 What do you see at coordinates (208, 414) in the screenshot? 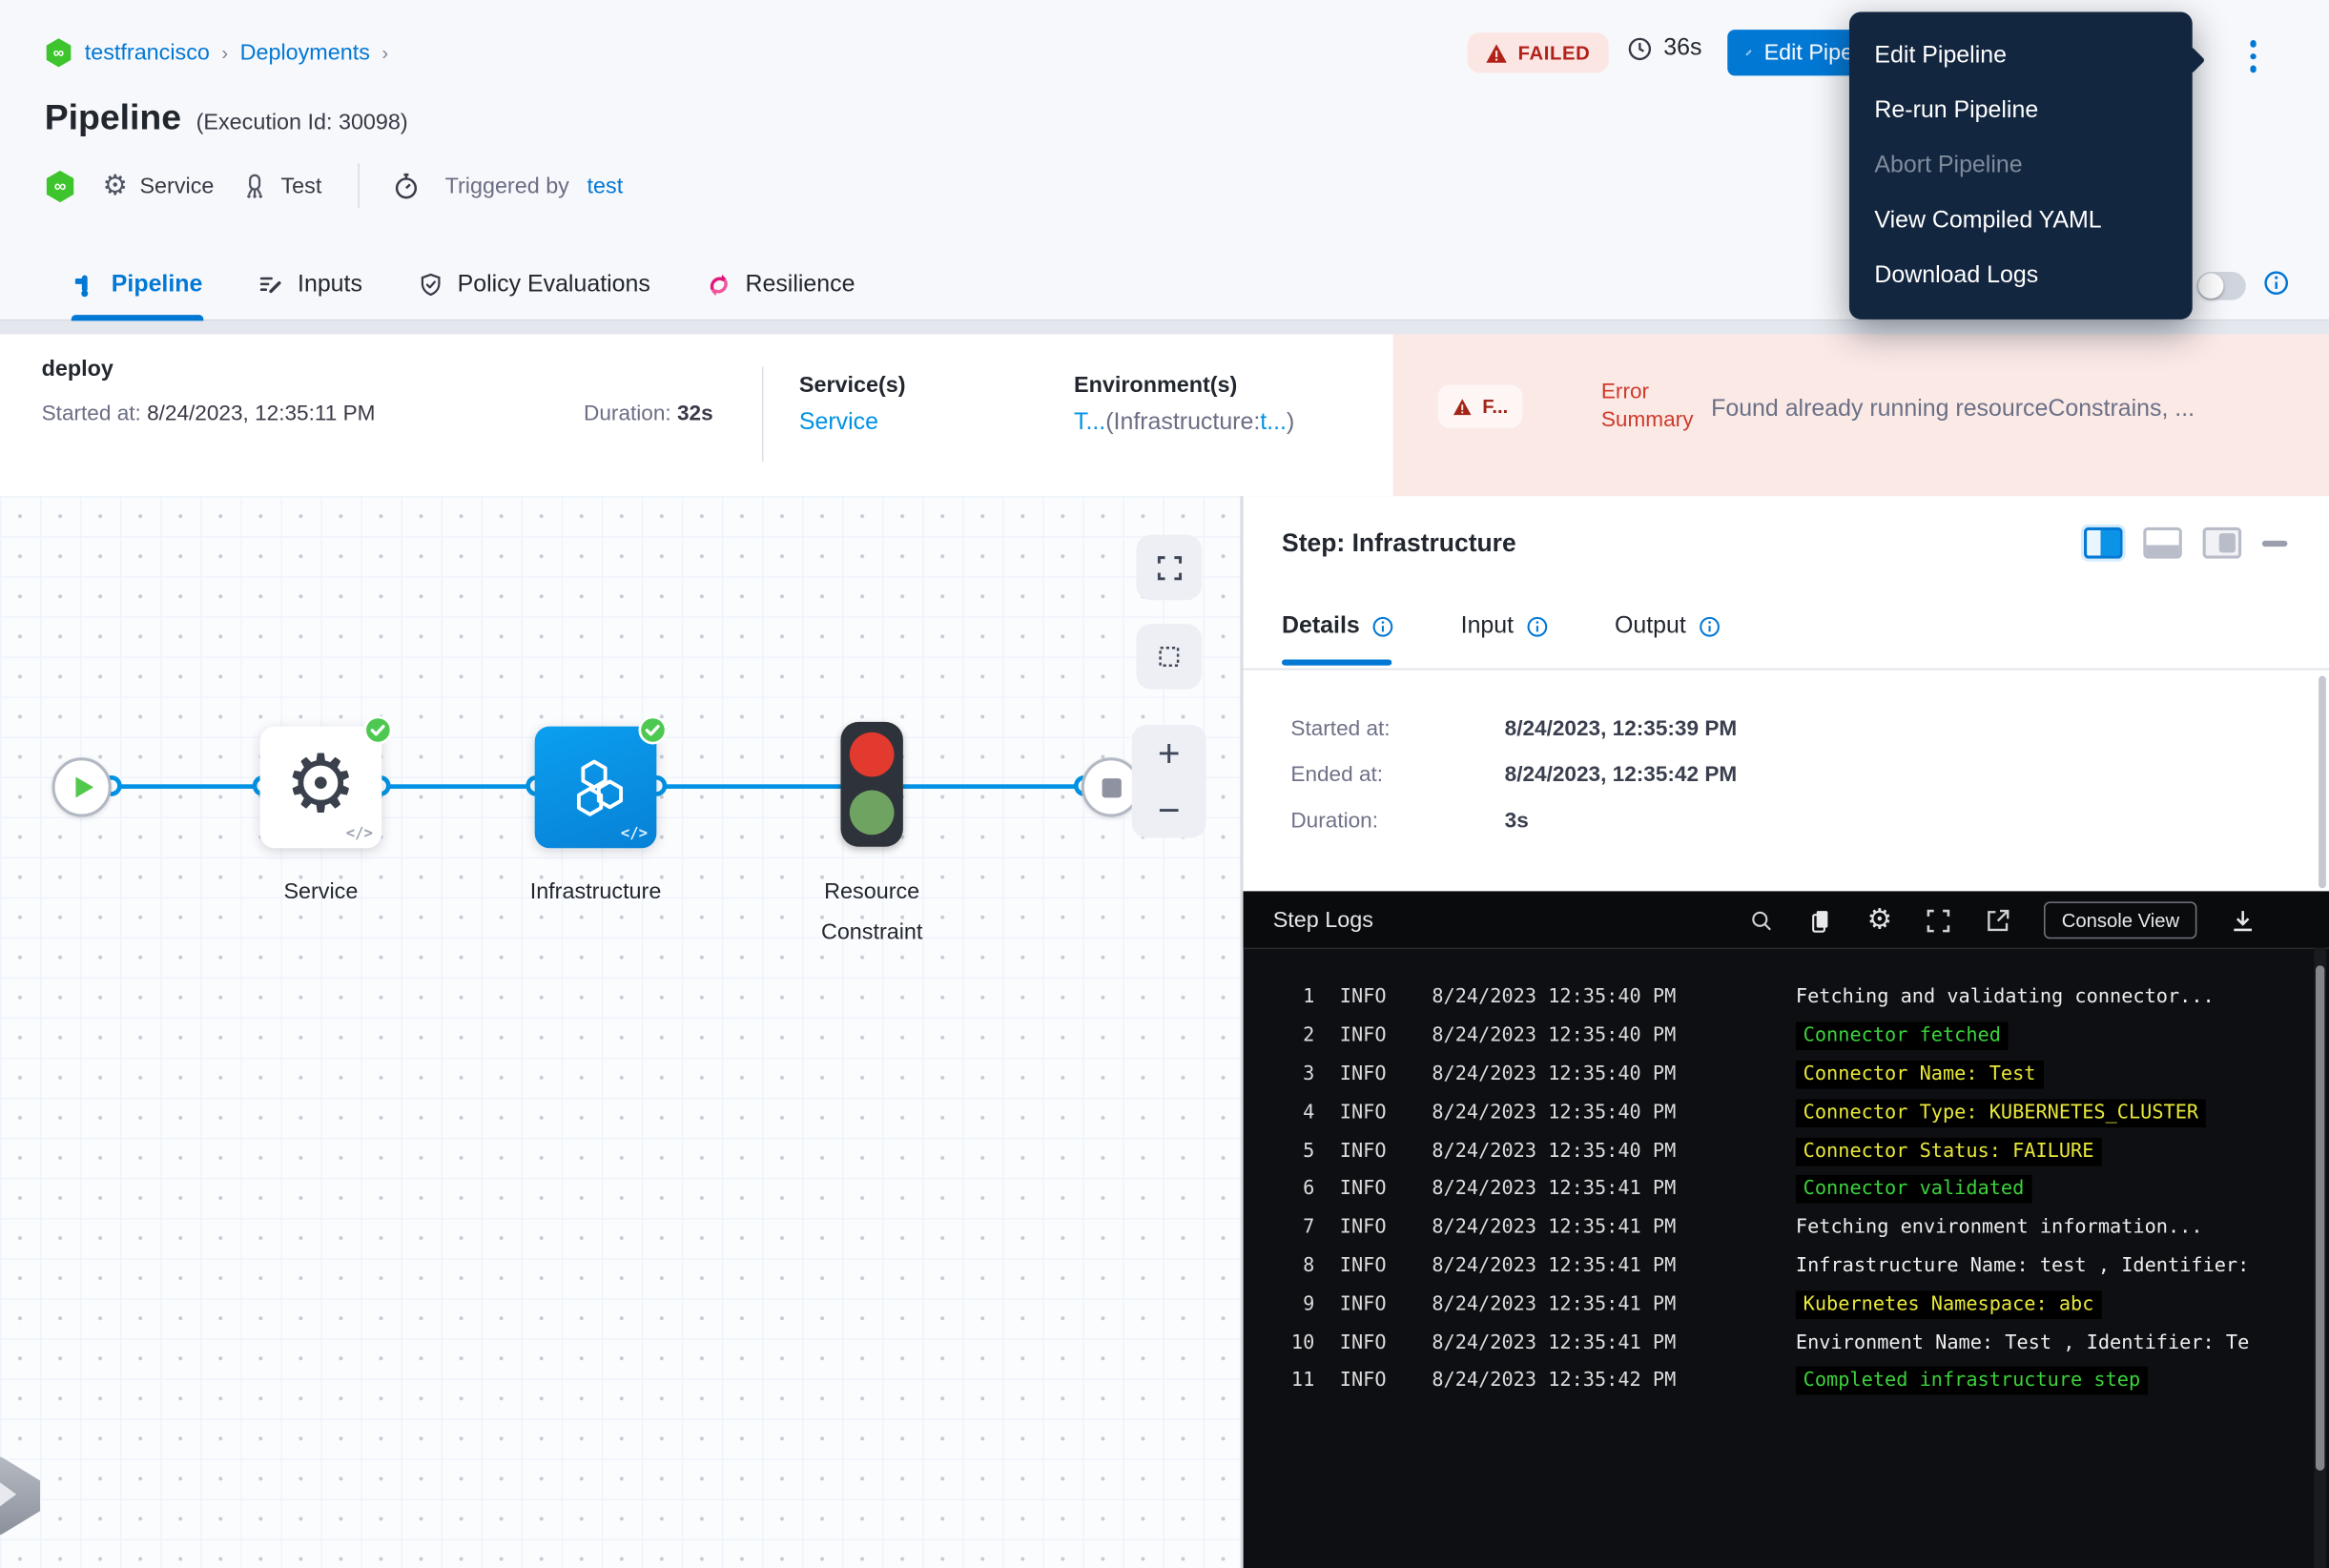
I see `stage-started: Started at: 8/24/2023, 12:35:11 PM` at bounding box center [208, 414].